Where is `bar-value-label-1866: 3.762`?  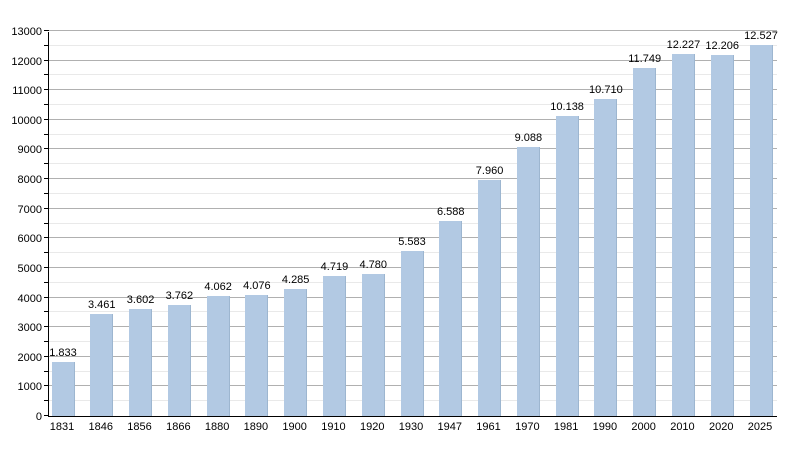
bar-value-label-1866: 3.762 is located at coordinates (179, 296).